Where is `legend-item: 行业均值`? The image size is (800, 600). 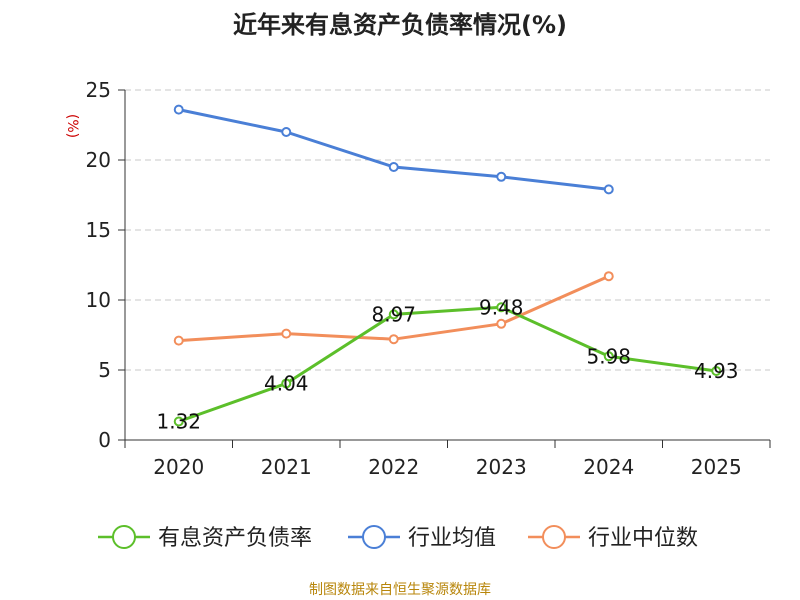
legend-item: 行业均值 is located at coordinates (422, 538).